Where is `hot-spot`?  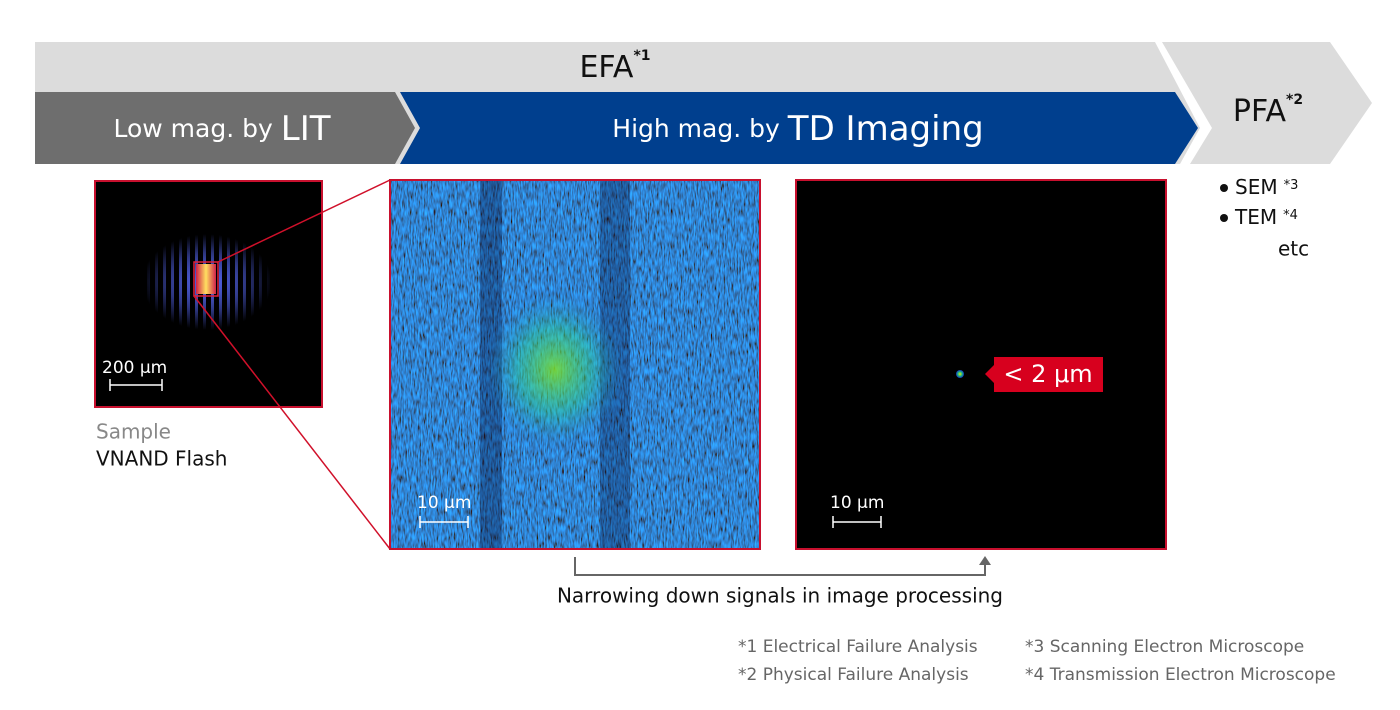 hot-spot is located at coordinates (206, 279).